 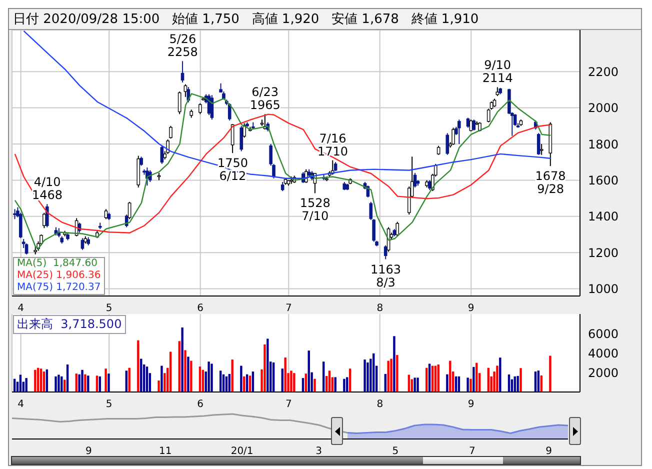 I want to click on text: MA(5) 1,847.60, so click(x=58, y=264).